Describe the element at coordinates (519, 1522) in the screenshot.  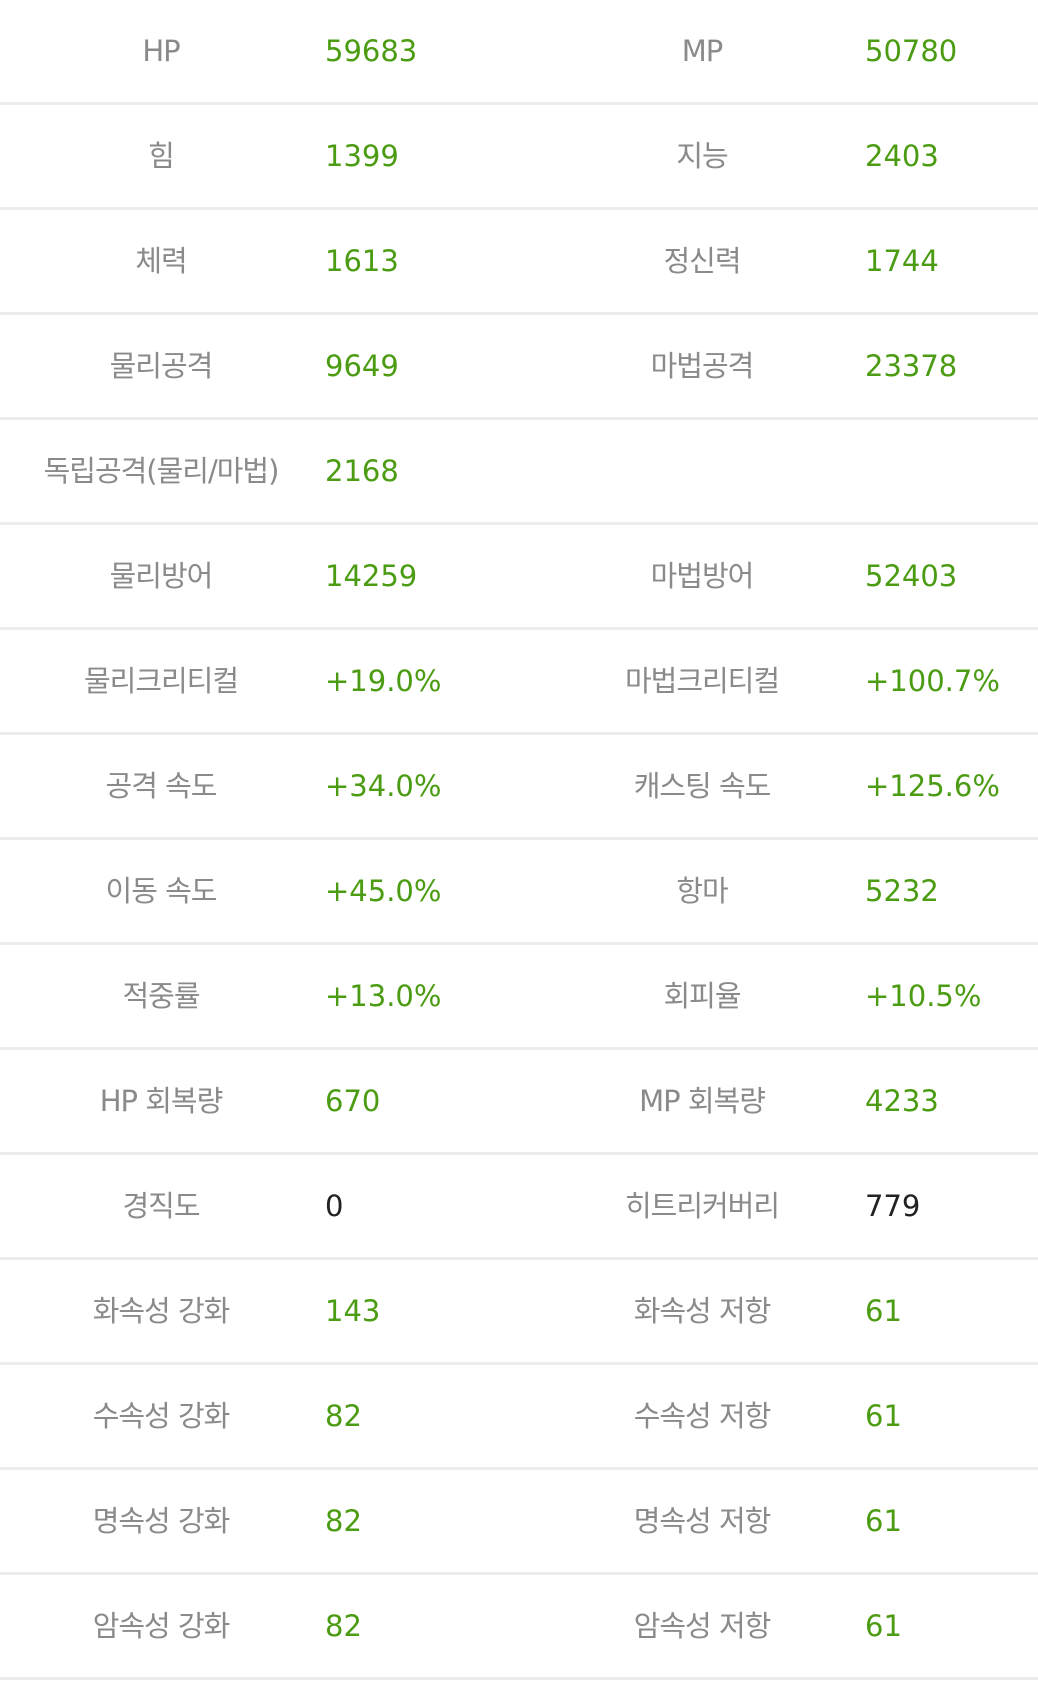
I see `stat-row: 명속성 강화 82 명속성 저항 61` at that location.